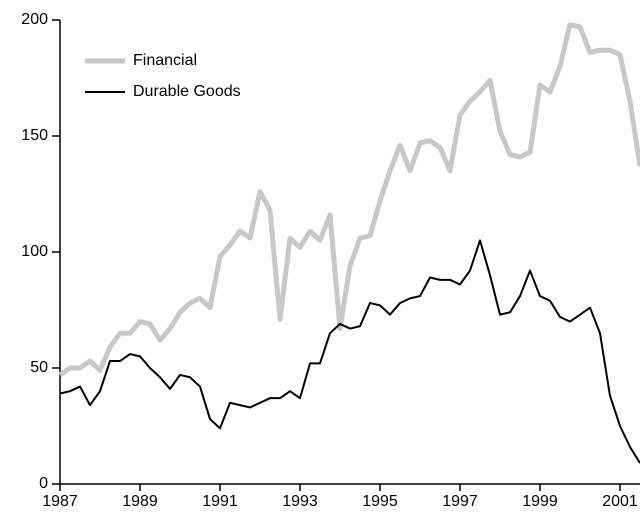  What do you see at coordinates (34, 251) in the screenshot?
I see `y-tick-label: 100` at bounding box center [34, 251].